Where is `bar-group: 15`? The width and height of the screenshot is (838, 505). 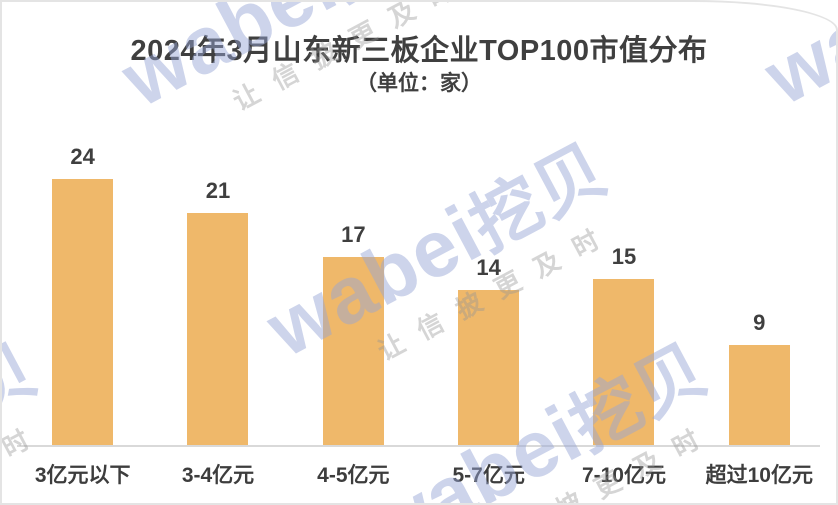
bar-group: 15 is located at coordinates (623, 283).